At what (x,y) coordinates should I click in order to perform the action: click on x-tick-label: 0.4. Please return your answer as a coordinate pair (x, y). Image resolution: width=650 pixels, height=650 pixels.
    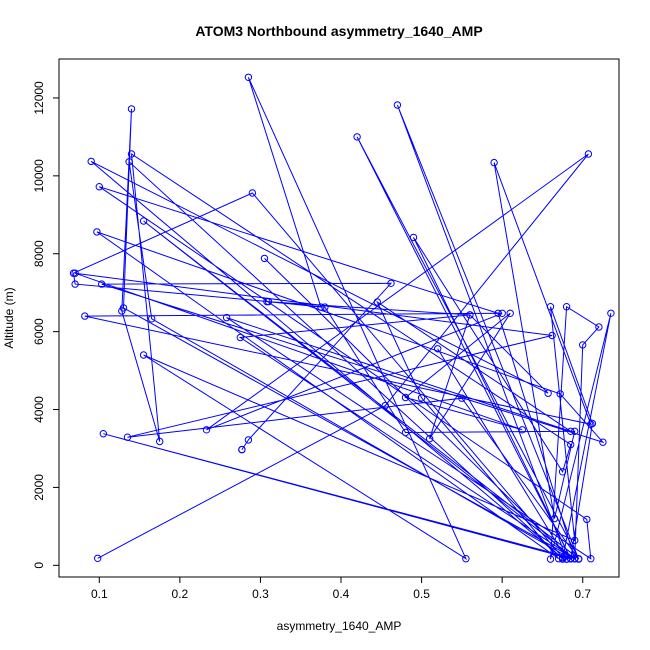
    Looking at the image, I should click on (341, 594).